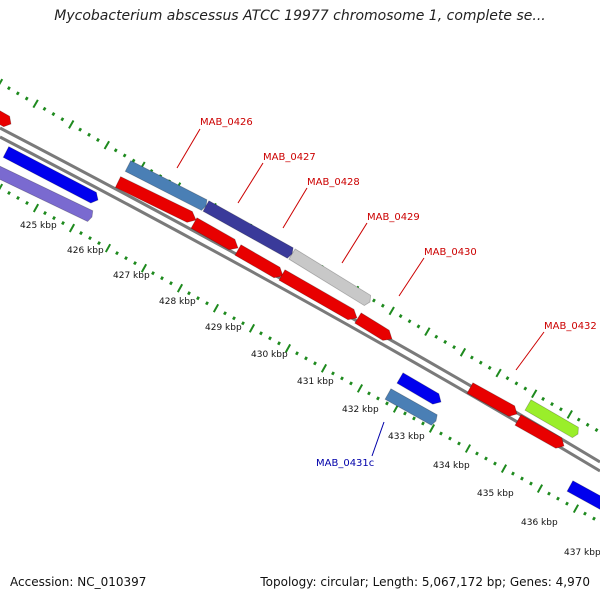 The image size is (600, 600). I want to click on accession-text: Accession: NC_010397, so click(78, 582).